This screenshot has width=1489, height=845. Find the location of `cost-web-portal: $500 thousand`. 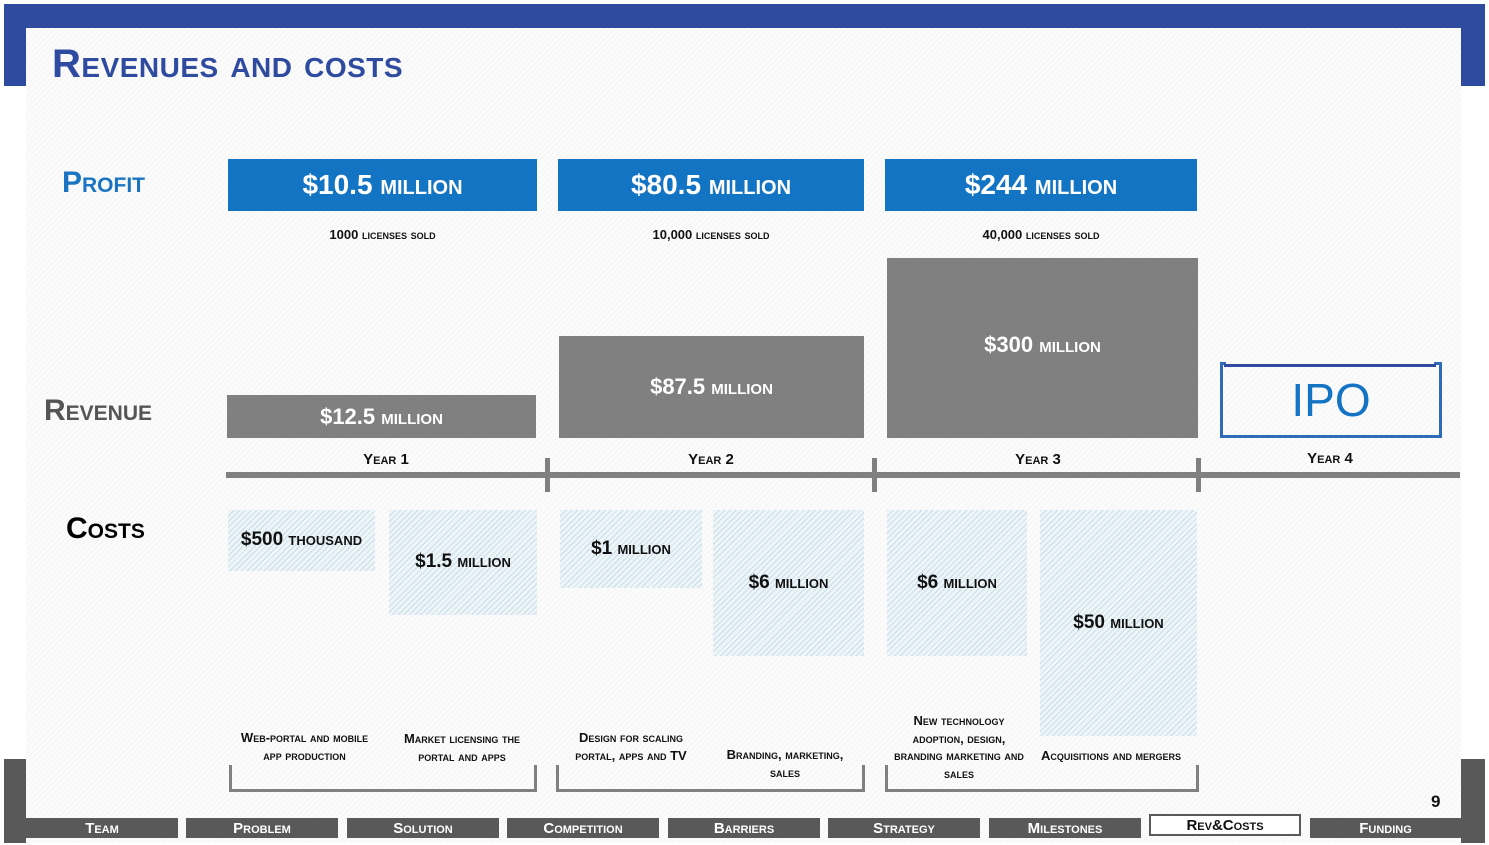

cost-web-portal: $500 thousand is located at coordinates (301, 540).